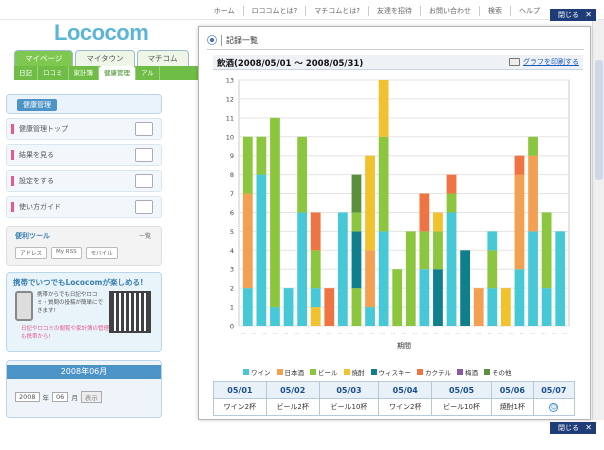 The width and height of the screenshot is (604, 450). What do you see at coordinates (404, 346) in the screenshot?
I see `x-axis-label: 期間` at bounding box center [404, 346].